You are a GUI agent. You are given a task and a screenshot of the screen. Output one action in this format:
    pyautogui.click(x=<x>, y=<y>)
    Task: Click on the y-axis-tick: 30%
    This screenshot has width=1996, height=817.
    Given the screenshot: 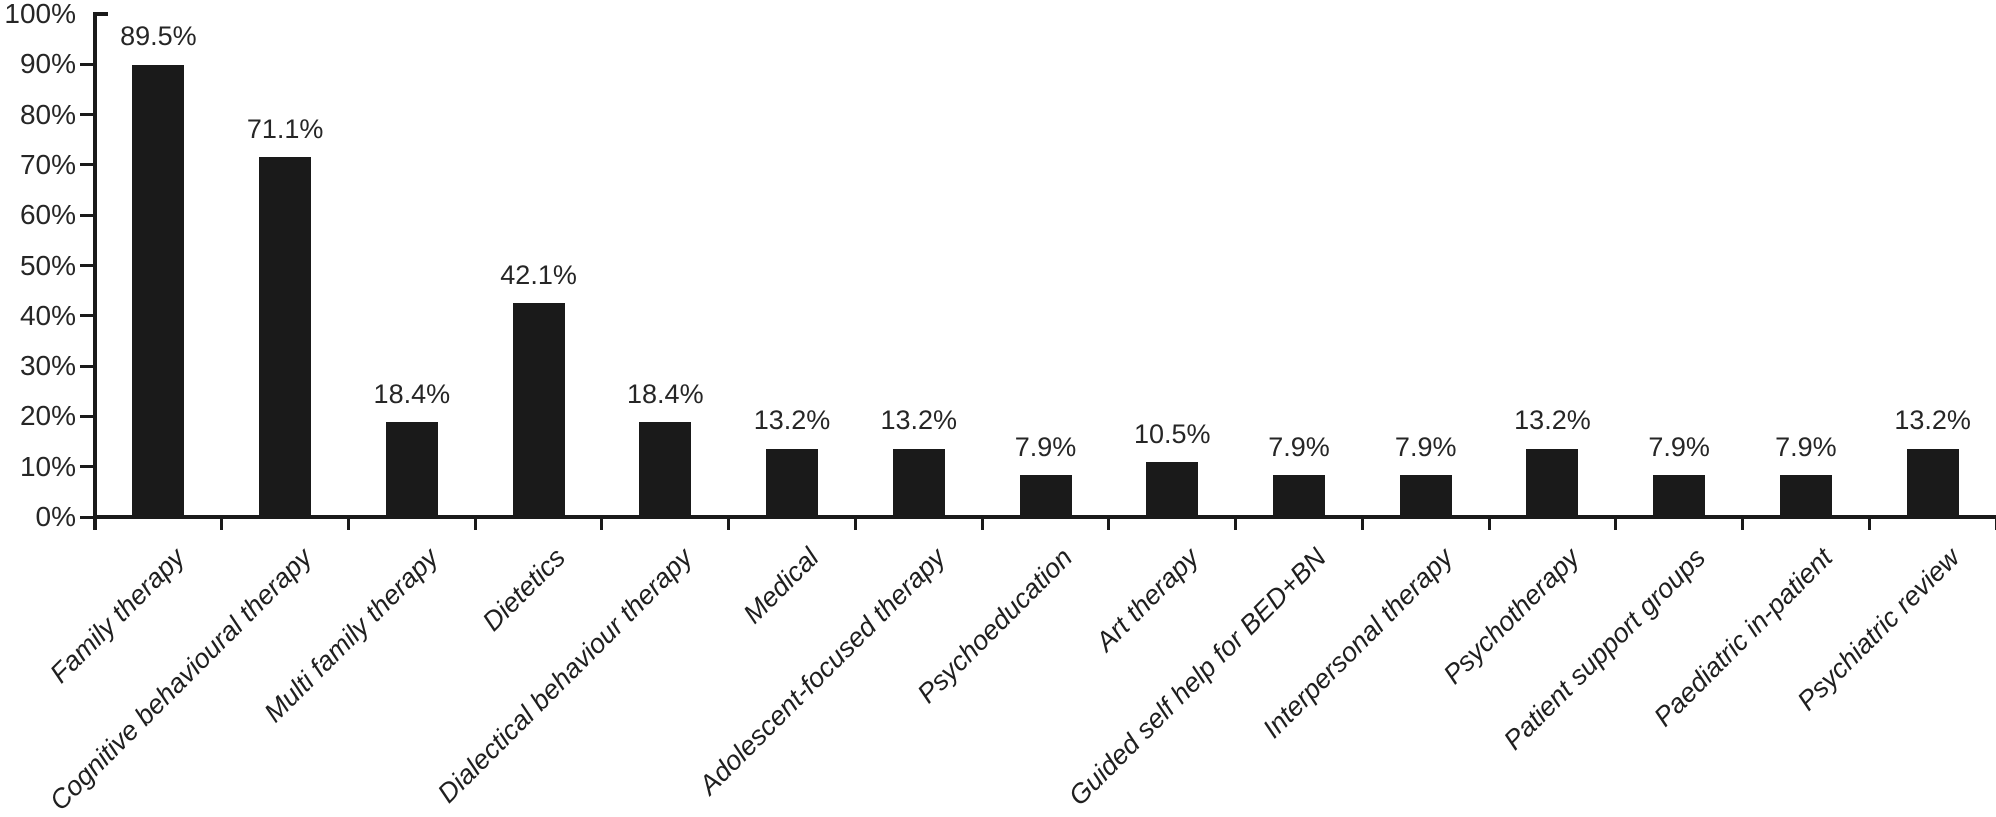 What is the action you would take?
    pyautogui.click(x=46, y=366)
    